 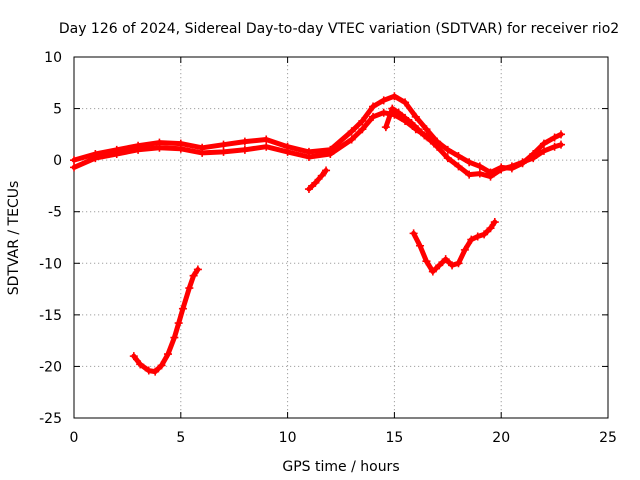 What do you see at coordinates (340, 467) in the screenshot?
I see `x-axis-label: GPS time / hours` at bounding box center [340, 467].